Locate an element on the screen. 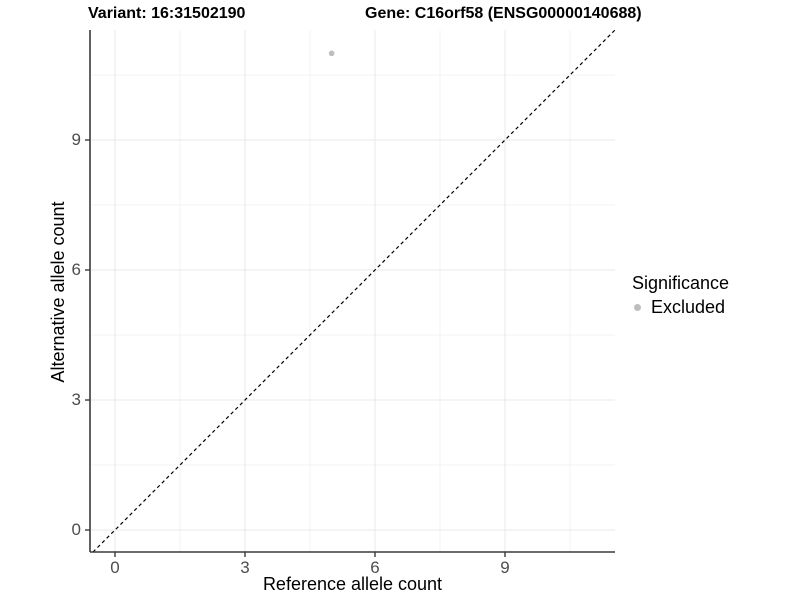 The image size is (800, 600). legend-title: Significance is located at coordinates (681, 283).